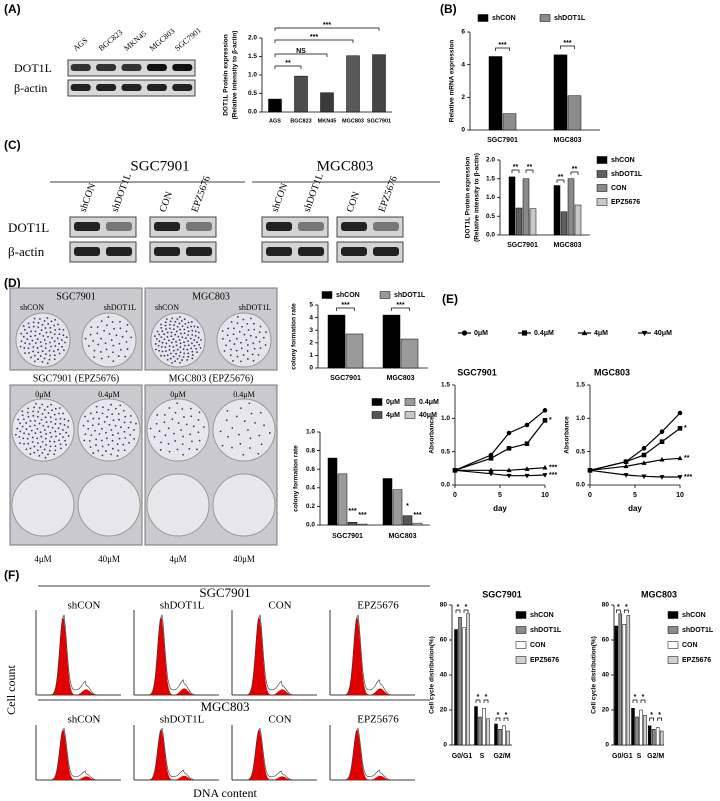 The image size is (720, 801). I want to click on y-tick-label: 0.0, so click(310, 525).